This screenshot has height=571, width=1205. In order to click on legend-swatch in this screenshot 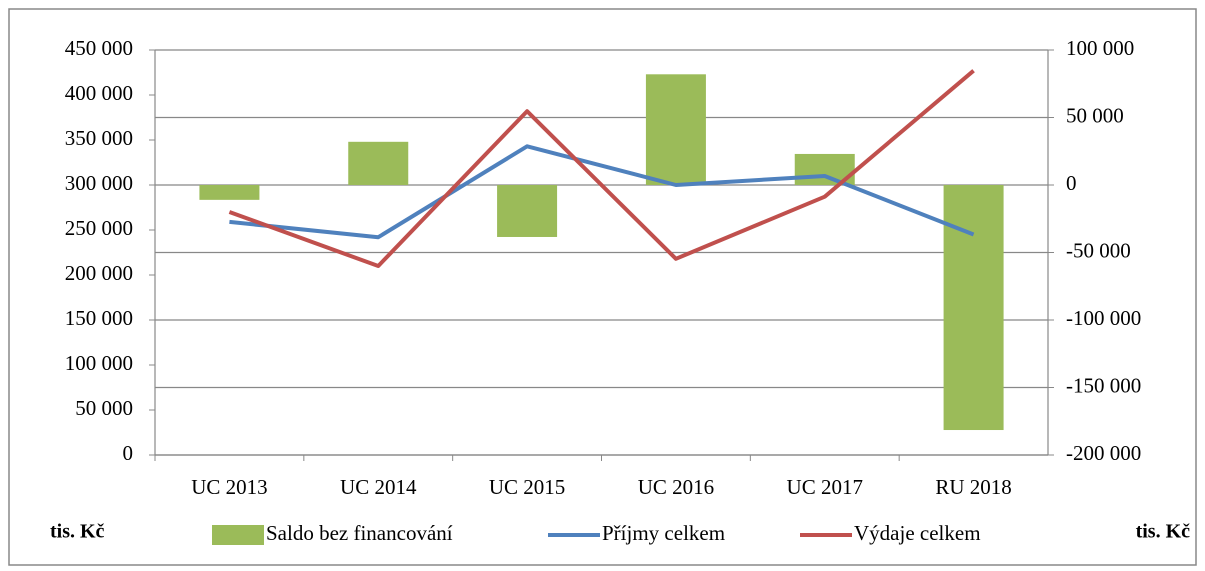, I will do `click(238, 535)`.